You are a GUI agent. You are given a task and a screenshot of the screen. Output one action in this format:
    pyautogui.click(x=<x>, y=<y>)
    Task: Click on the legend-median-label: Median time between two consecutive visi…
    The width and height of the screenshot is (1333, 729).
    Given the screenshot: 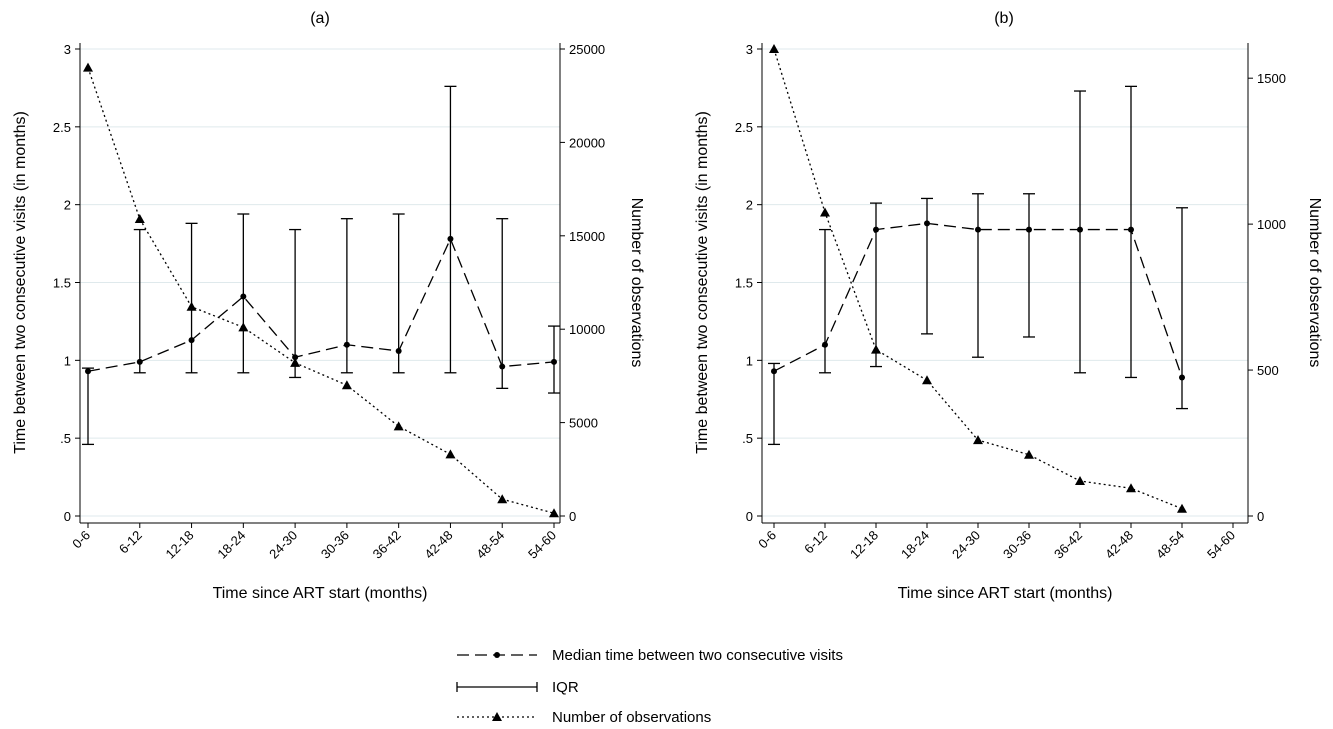 What is the action you would take?
    pyautogui.click(x=697, y=655)
    